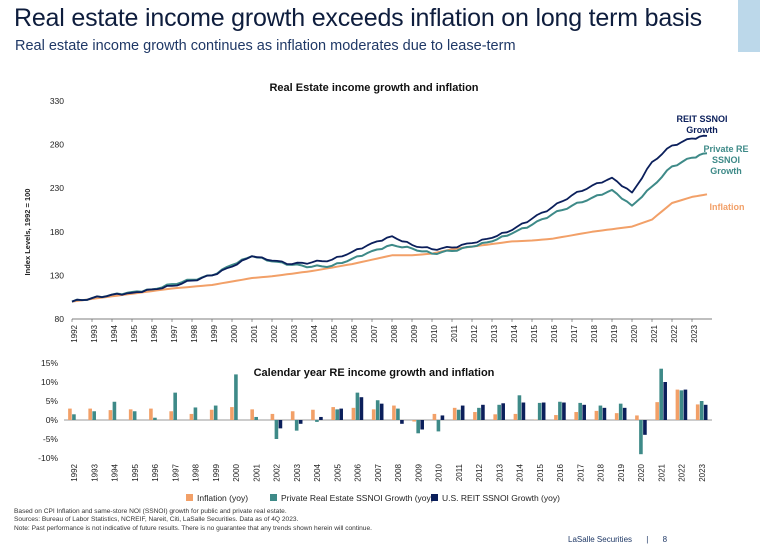 Image resolution: width=760 pixels, height=544 pixels. Describe the element at coordinates (354, 333) in the screenshot. I see `line-x-tick-label: 2006` at that location.